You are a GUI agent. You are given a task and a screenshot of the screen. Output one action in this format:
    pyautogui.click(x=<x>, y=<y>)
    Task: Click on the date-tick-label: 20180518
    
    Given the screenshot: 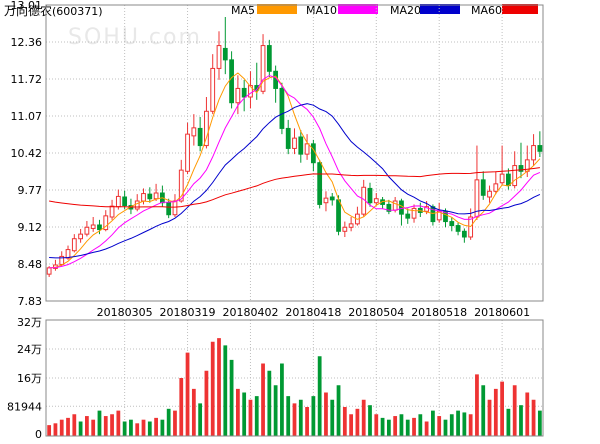 What is the action you would take?
    pyautogui.click(x=439, y=312)
    